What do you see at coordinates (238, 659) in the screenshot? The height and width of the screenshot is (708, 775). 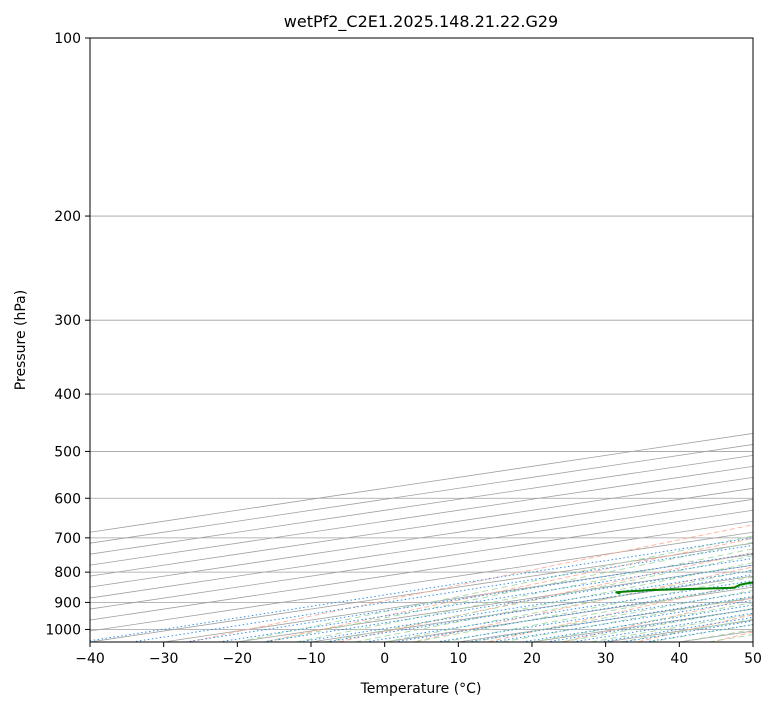 I see `x-tick-label: −20` at bounding box center [238, 659].